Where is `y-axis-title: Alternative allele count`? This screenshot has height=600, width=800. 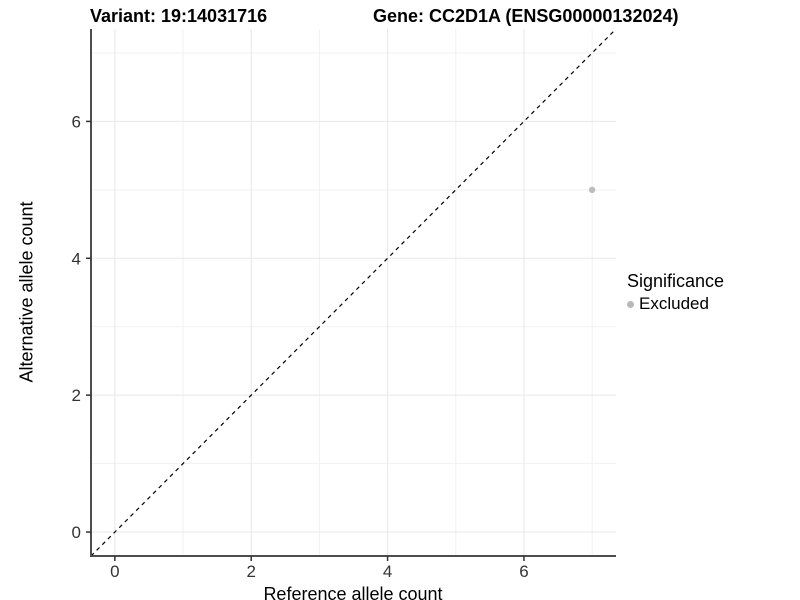
y-axis-title: Alternative allele count is located at coordinates (26, 292).